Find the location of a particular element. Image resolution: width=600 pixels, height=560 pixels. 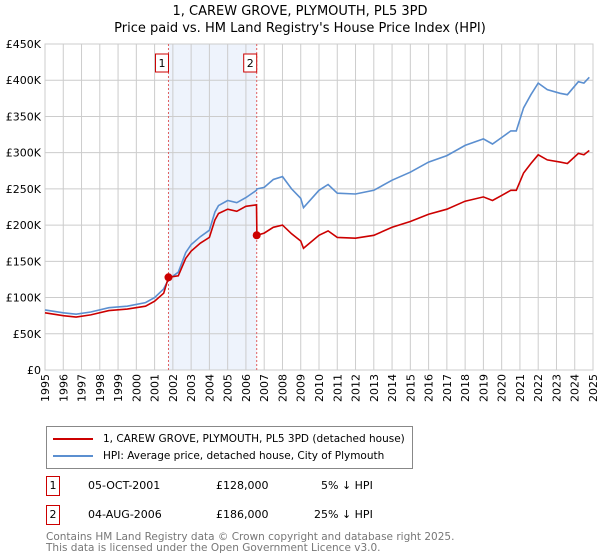

x-tick-label: 2008 is located at coordinates (282, 388).